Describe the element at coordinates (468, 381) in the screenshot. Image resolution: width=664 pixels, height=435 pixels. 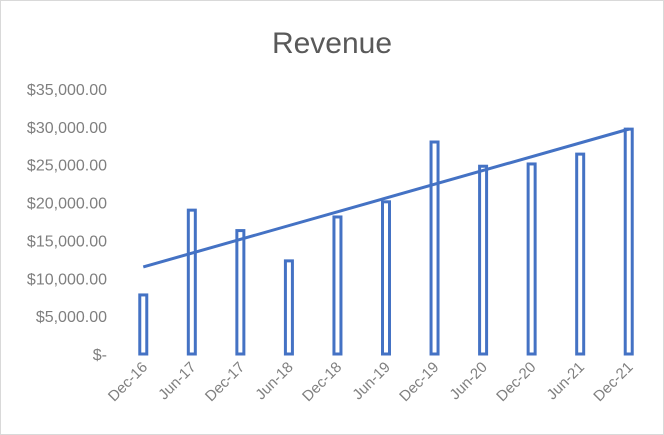
I see `x-tick-label: Jun-20` at that location.